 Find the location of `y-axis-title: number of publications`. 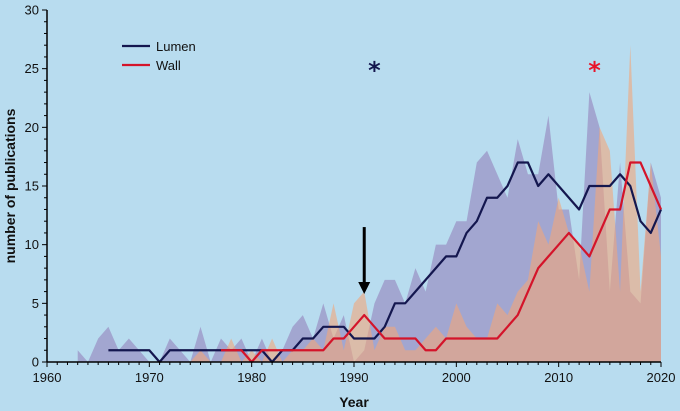

y-axis-title: number of publications is located at coordinates (10, 185).